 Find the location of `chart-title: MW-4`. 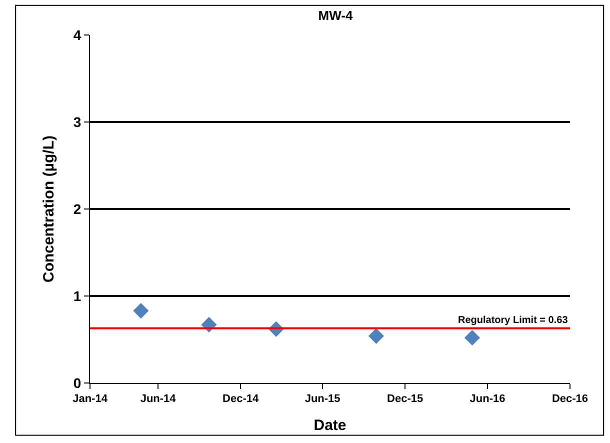

chart-title: MW-4 is located at coordinates (336, 16).